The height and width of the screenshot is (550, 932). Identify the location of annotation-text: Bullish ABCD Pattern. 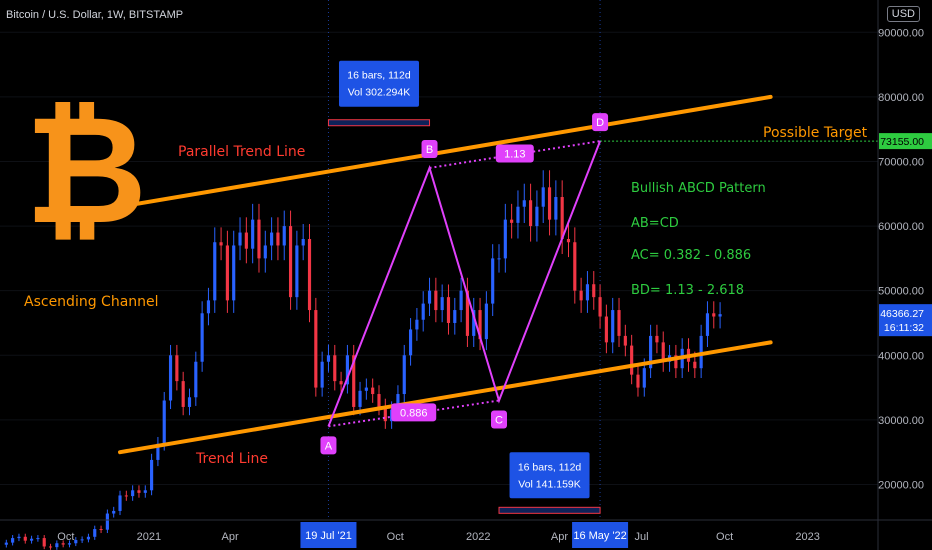
(698, 188).